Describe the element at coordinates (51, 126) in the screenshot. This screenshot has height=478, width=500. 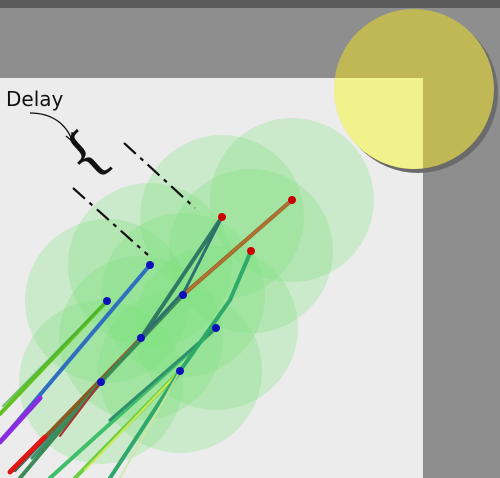
I see `pointer-arrow` at that location.